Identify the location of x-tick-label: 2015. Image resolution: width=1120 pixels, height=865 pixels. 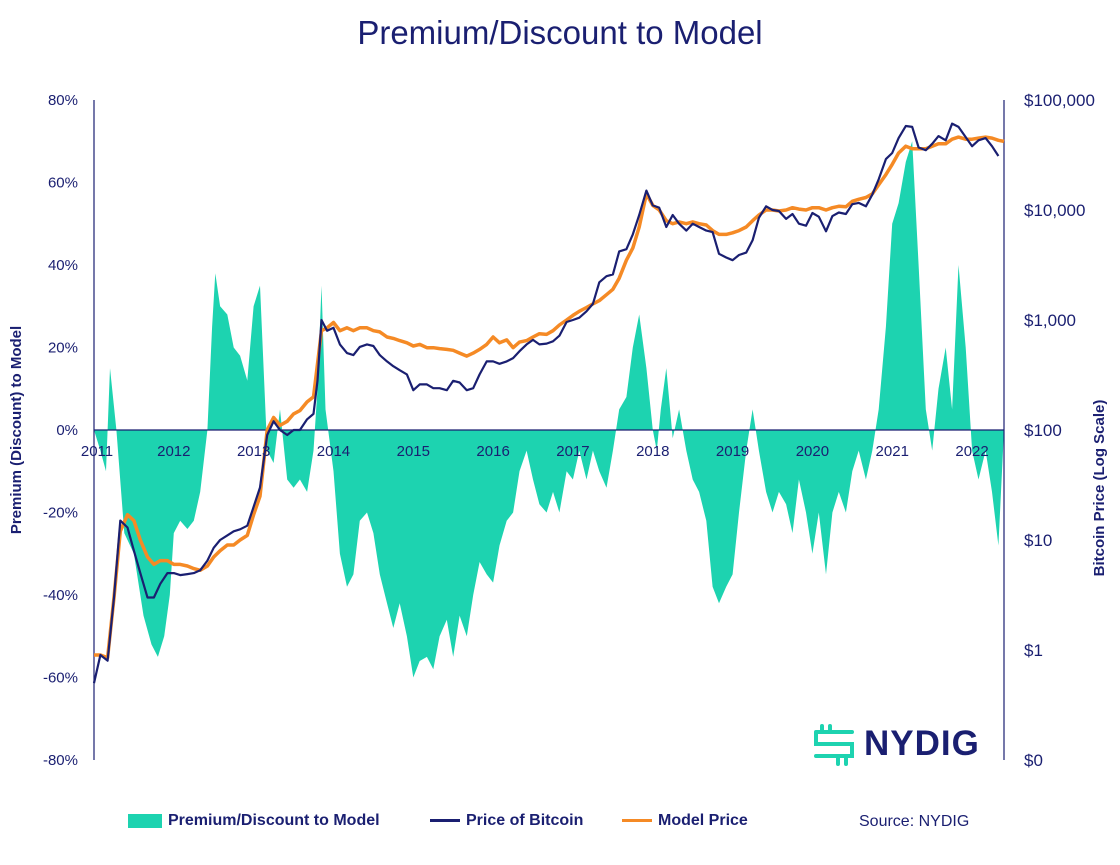
(413, 451).